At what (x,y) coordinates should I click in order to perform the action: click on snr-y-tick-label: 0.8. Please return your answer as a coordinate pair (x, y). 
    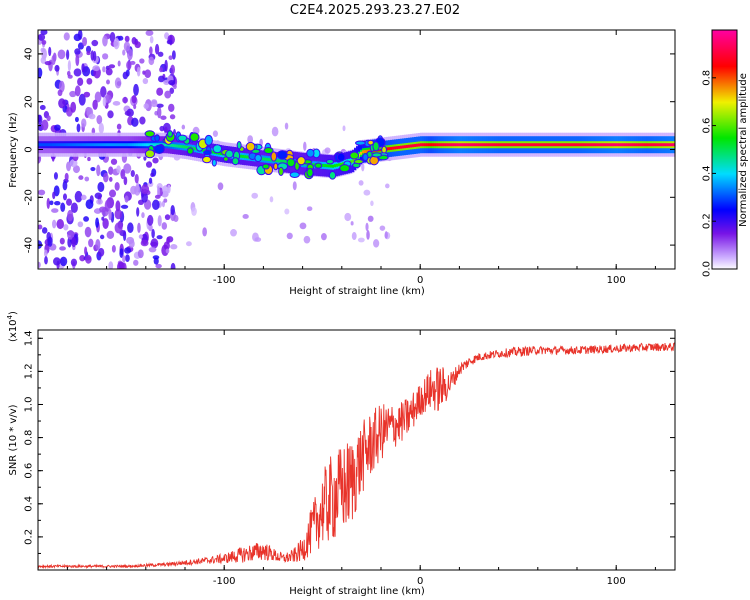
    Looking at the image, I should click on (29, 438).